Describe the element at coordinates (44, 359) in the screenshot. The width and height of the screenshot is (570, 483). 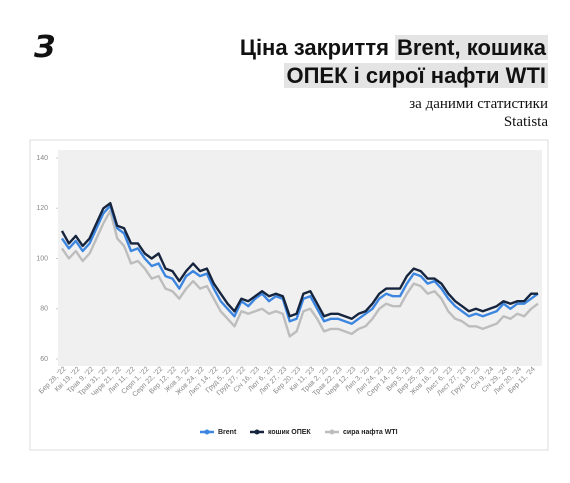
I see `y-tick-label: 60` at that location.